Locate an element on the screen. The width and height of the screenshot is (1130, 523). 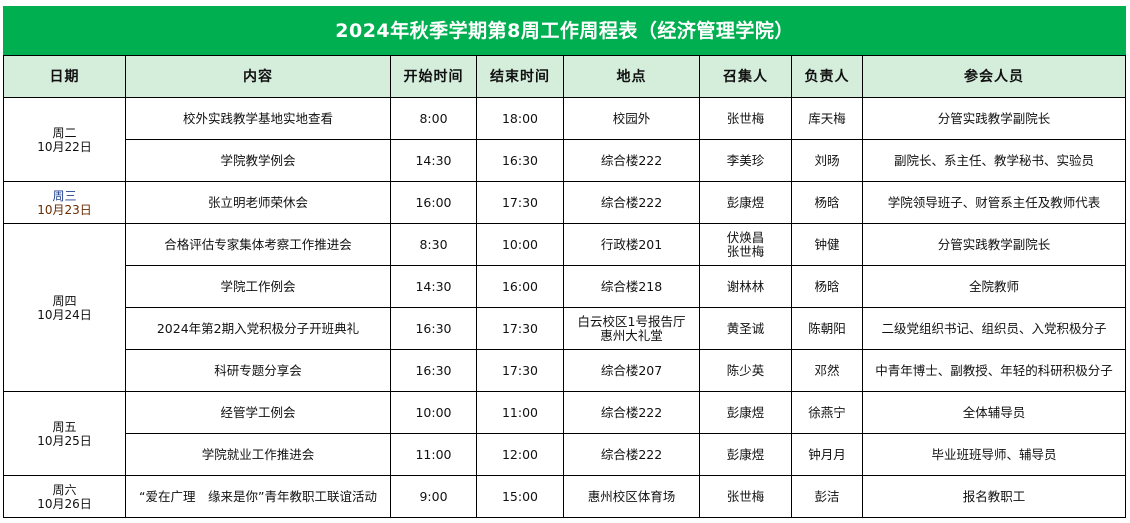
column-header-end-time: 结束时间 is located at coordinates (520, 76).